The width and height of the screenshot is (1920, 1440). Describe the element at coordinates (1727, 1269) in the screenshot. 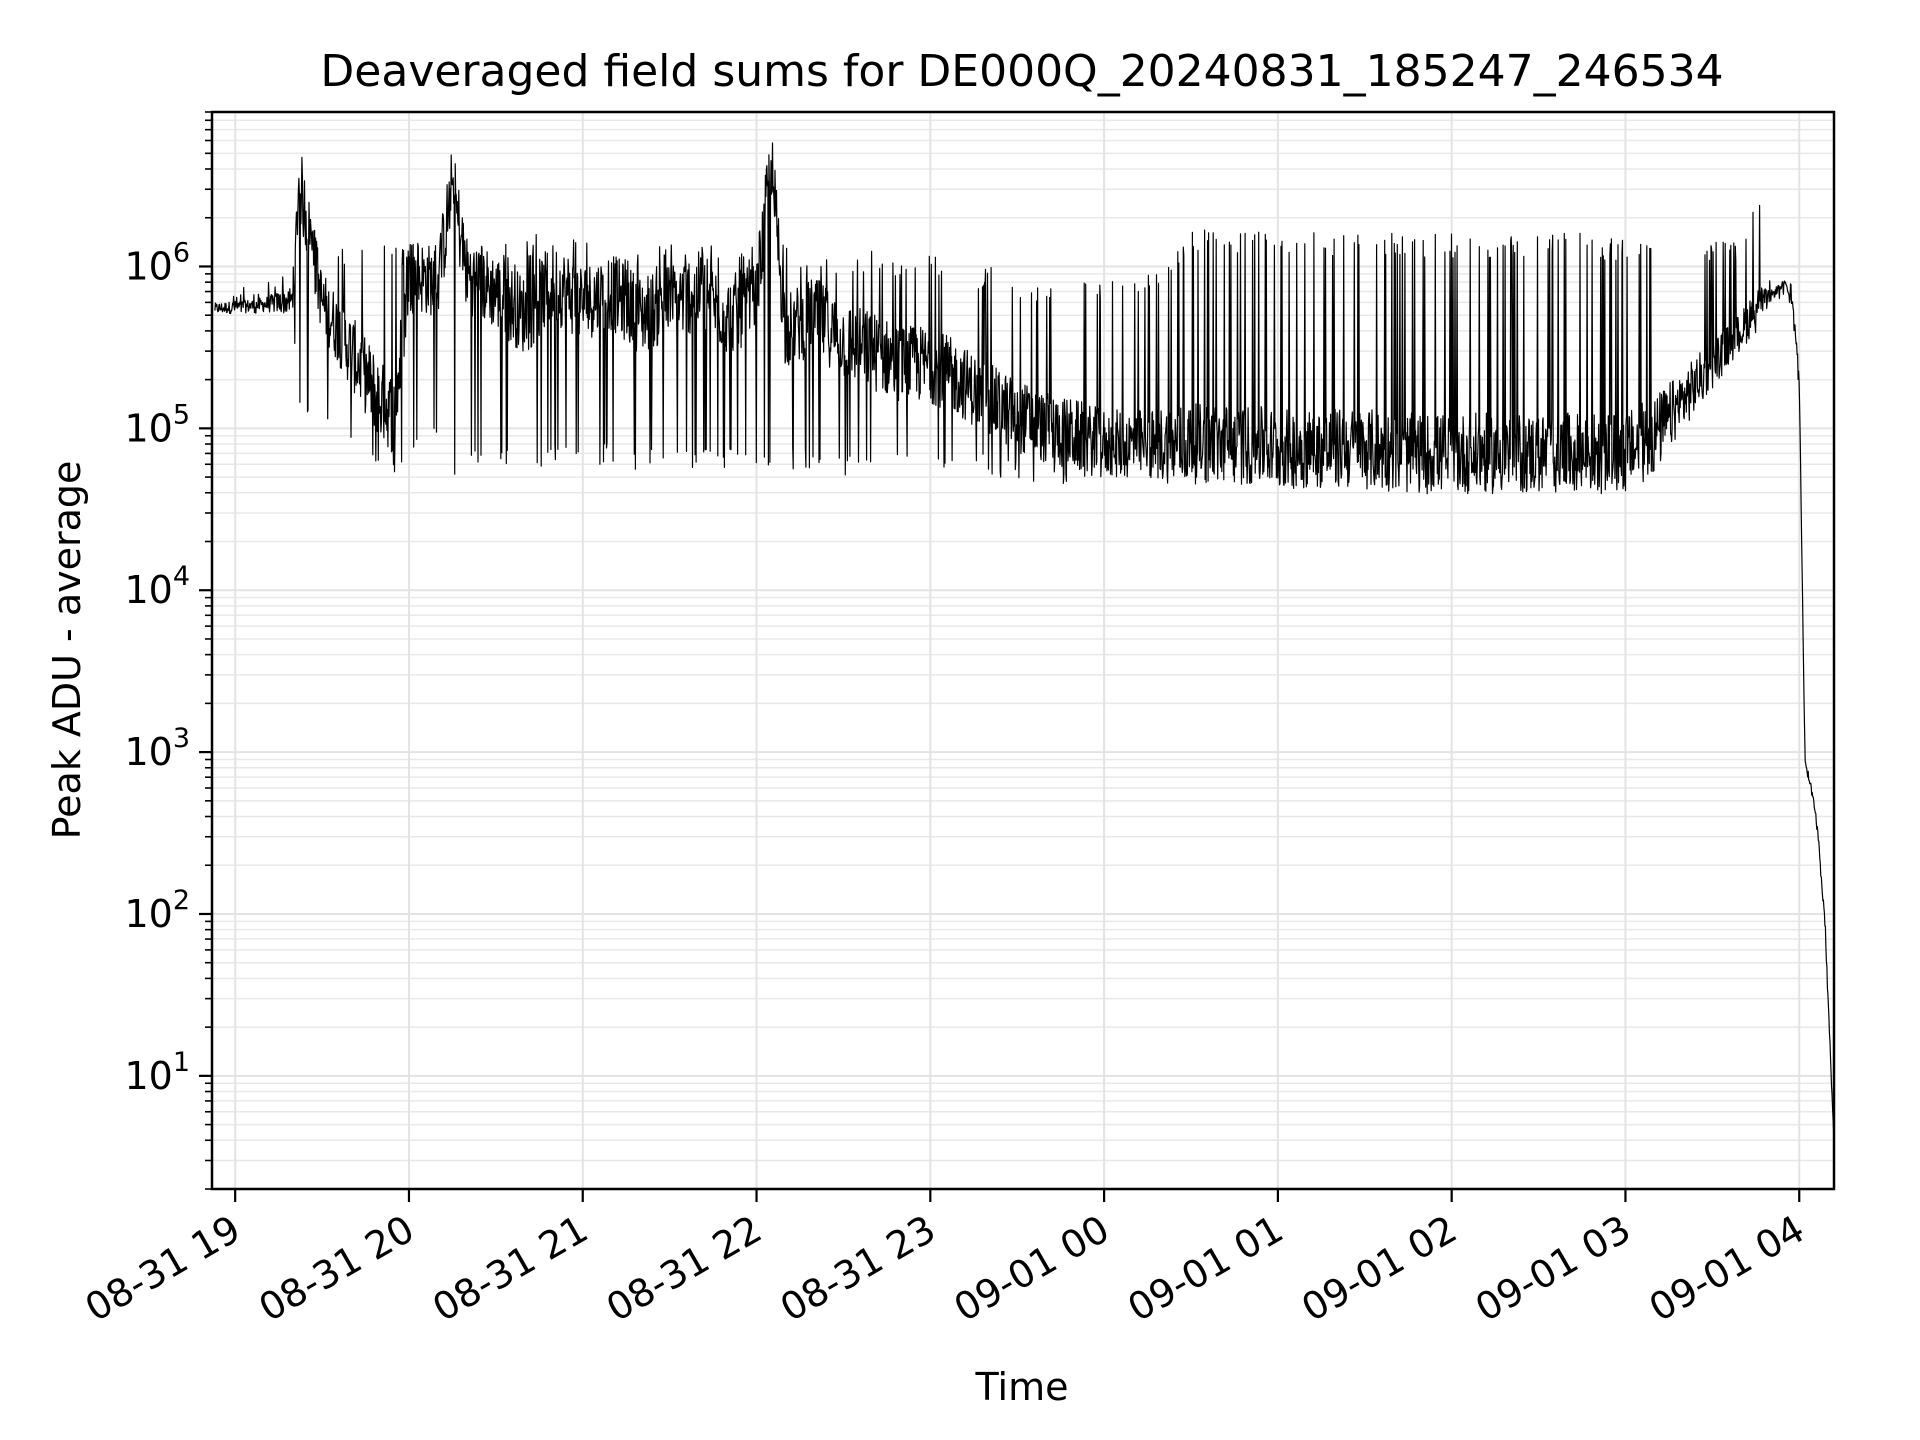

I see `x-tick-label: 09-01 04` at that location.